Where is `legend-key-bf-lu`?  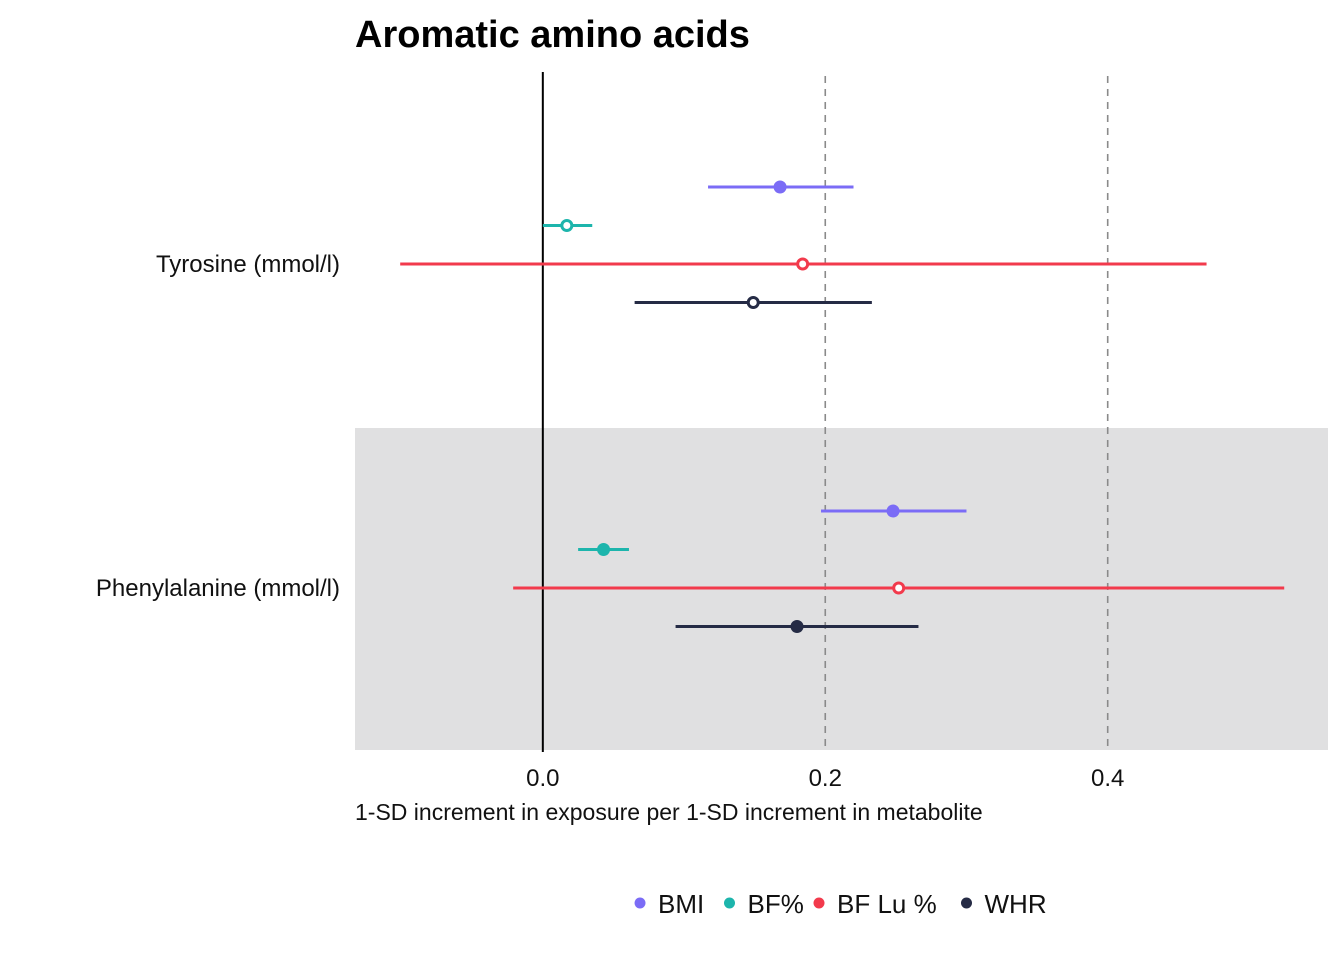
legend-key-bf-lu is located at coordinates (819, 903).